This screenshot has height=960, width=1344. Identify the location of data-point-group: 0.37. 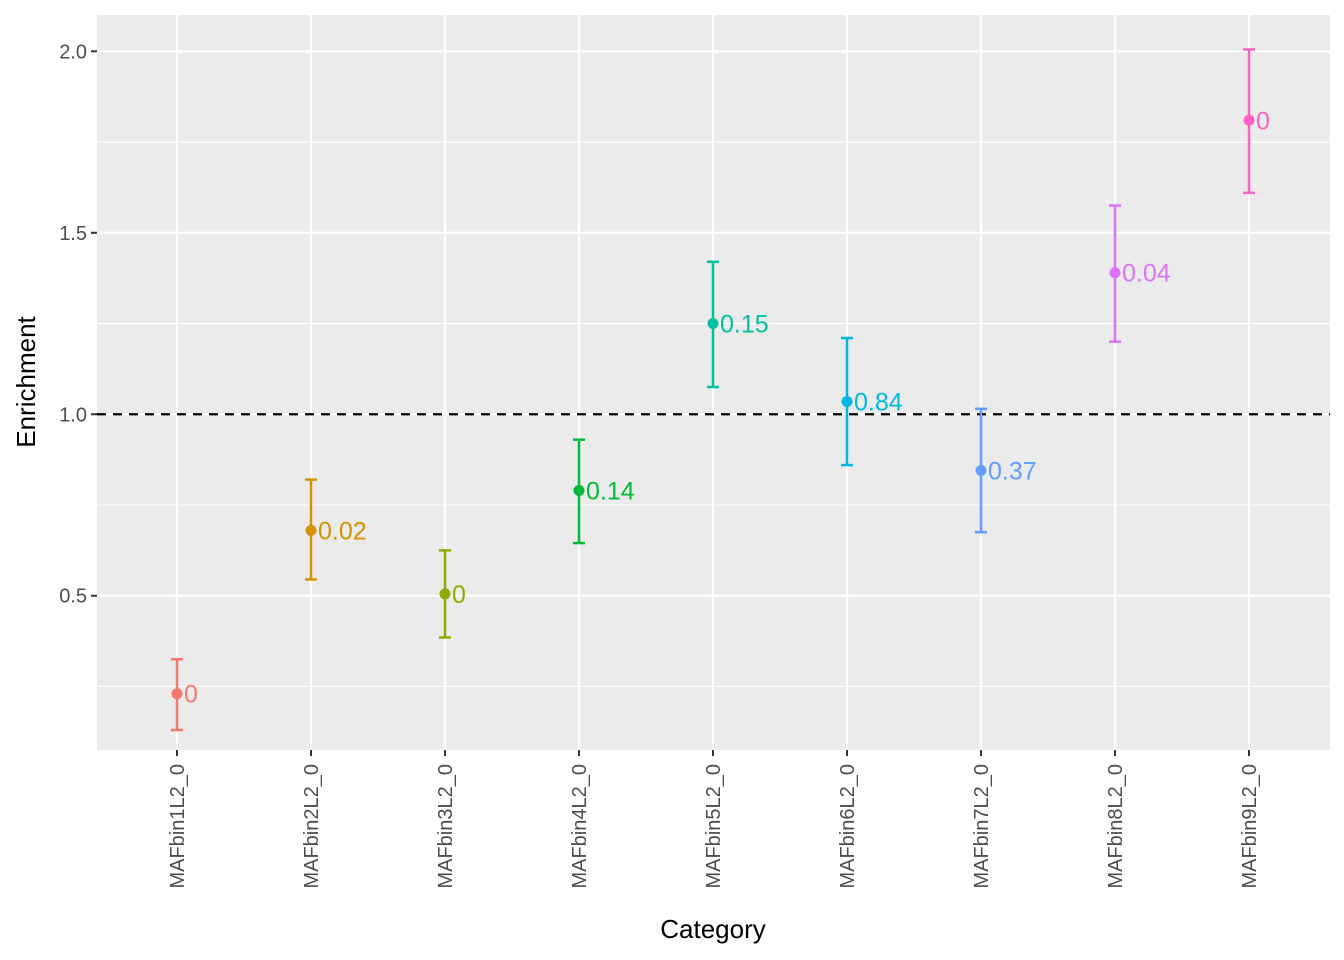
(1006, 470).